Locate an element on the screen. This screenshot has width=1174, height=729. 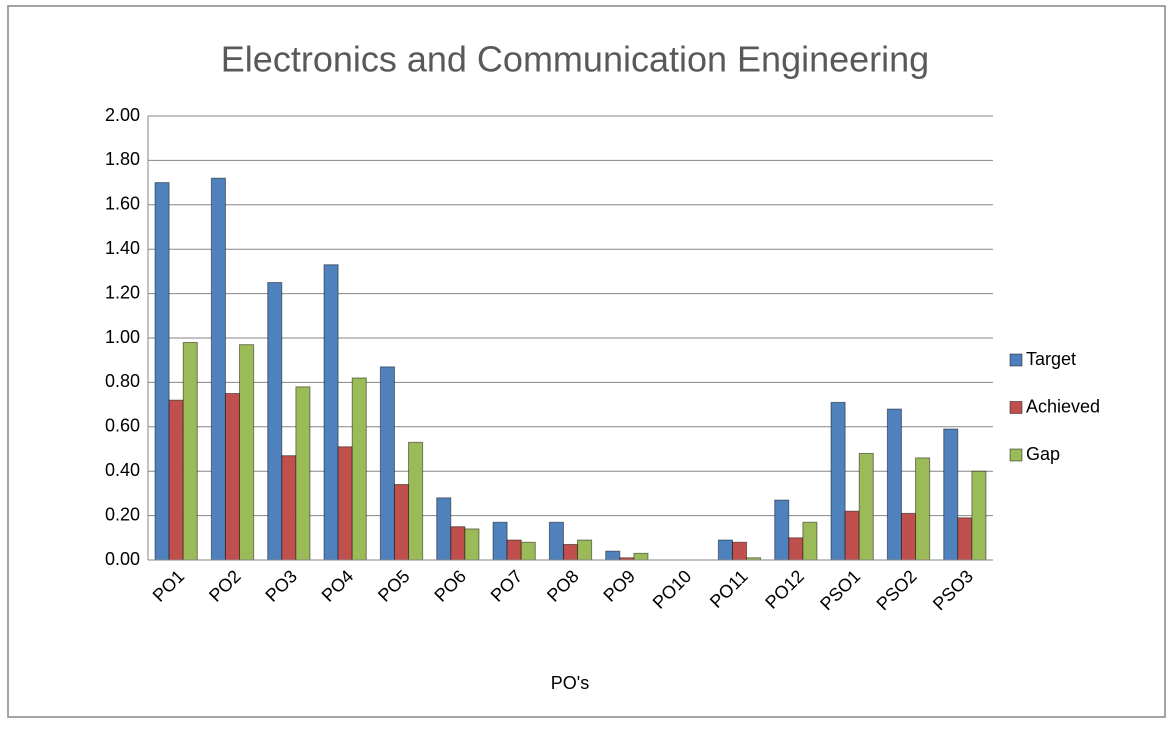
legend-label: Achieved is located at coordinates (1063, 406).